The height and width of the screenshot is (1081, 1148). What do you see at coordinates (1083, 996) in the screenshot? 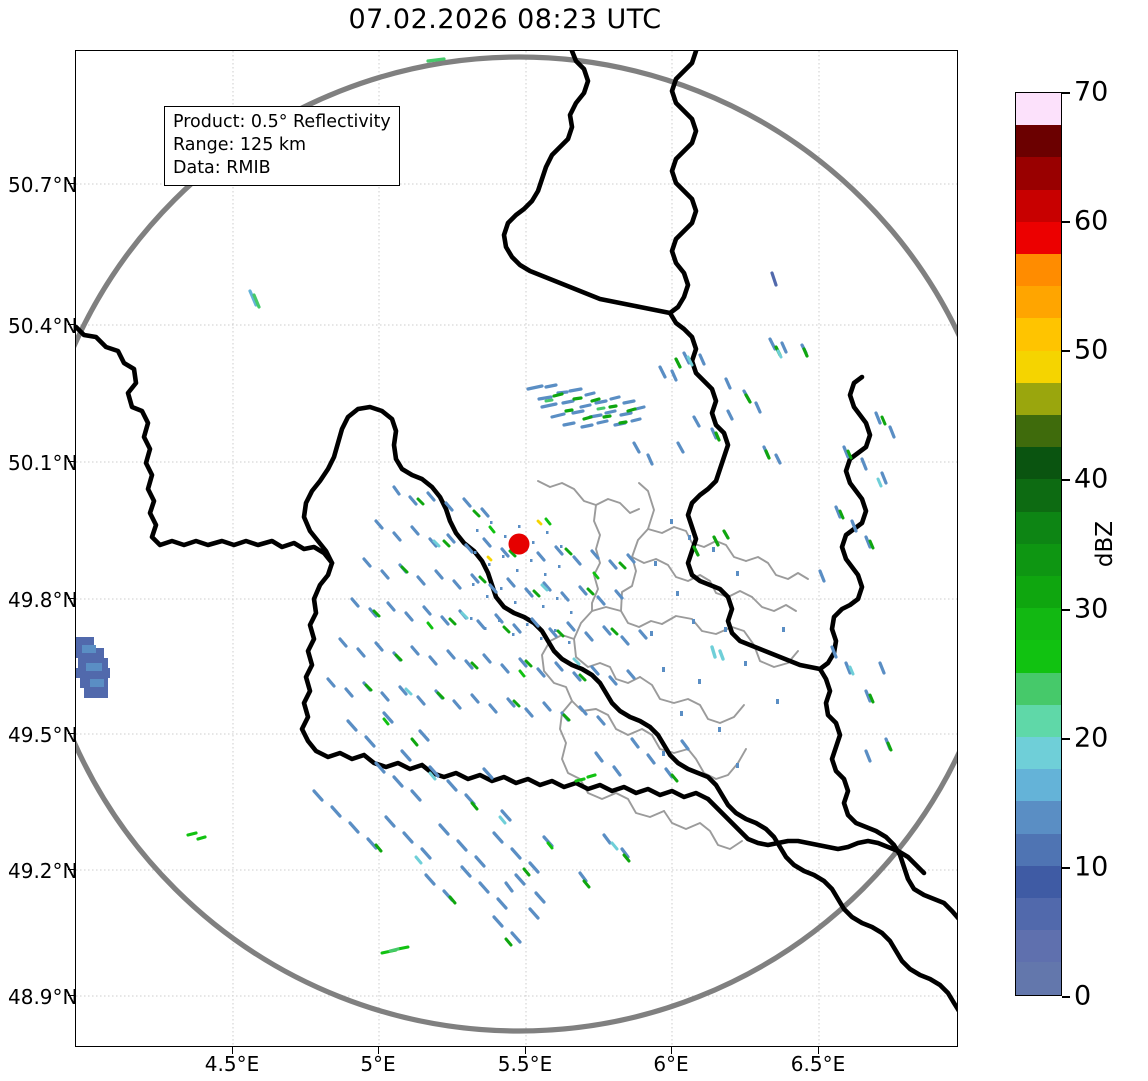
I see `cb-label-0: 0` at bounding box center [1083, 996].